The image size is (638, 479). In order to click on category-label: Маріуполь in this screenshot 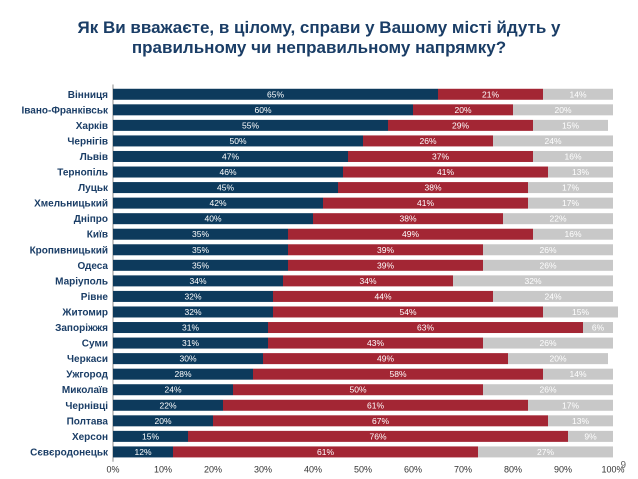, I will do `click(81, 281)`.